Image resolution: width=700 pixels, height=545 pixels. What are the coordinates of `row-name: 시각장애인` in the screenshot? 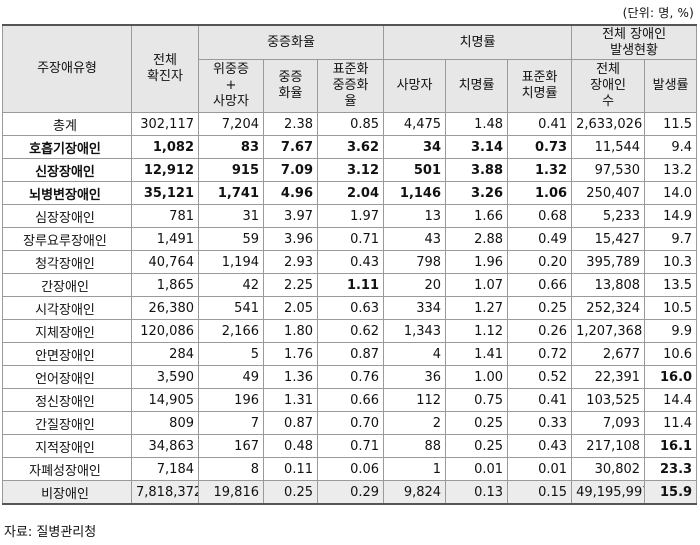 It's located at (67, 308).